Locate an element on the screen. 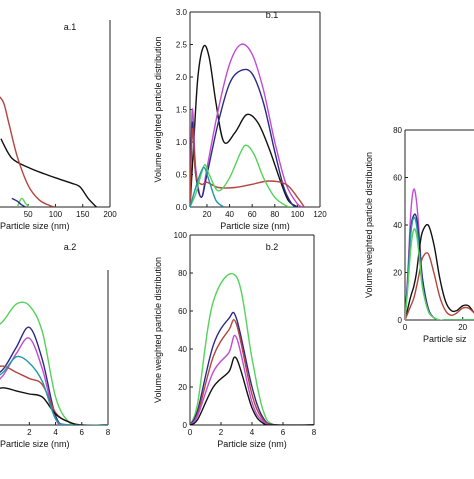  x-axis-label: Particle siz is located at coordinates (445, 339).